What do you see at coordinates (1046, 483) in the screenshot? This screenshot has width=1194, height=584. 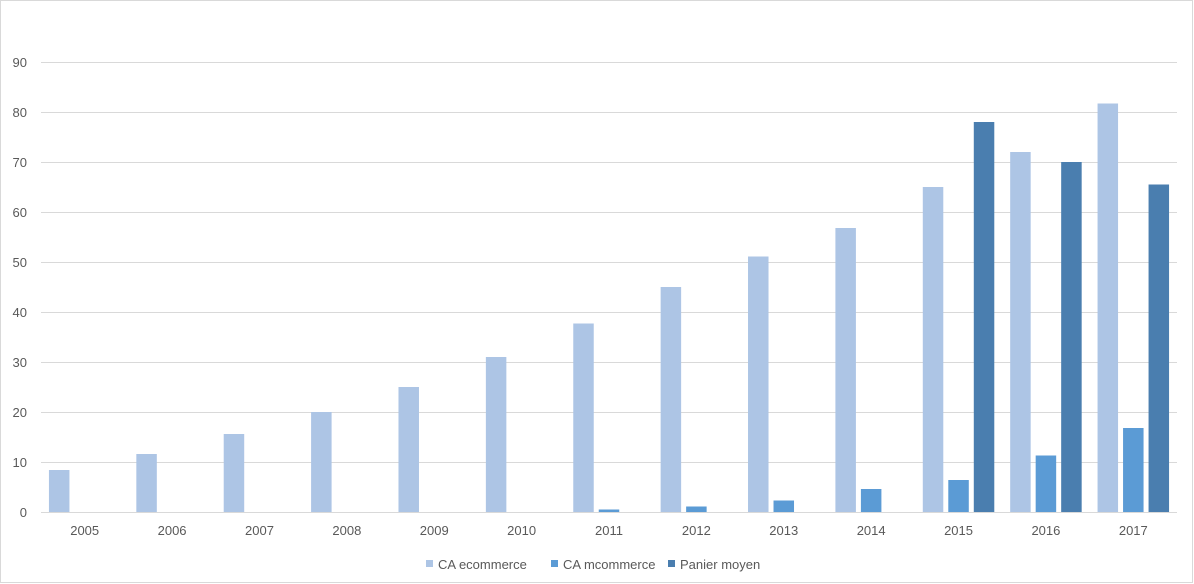 I see `bar-ca-mcommerce-2016` at bounding box center [1046, 483].